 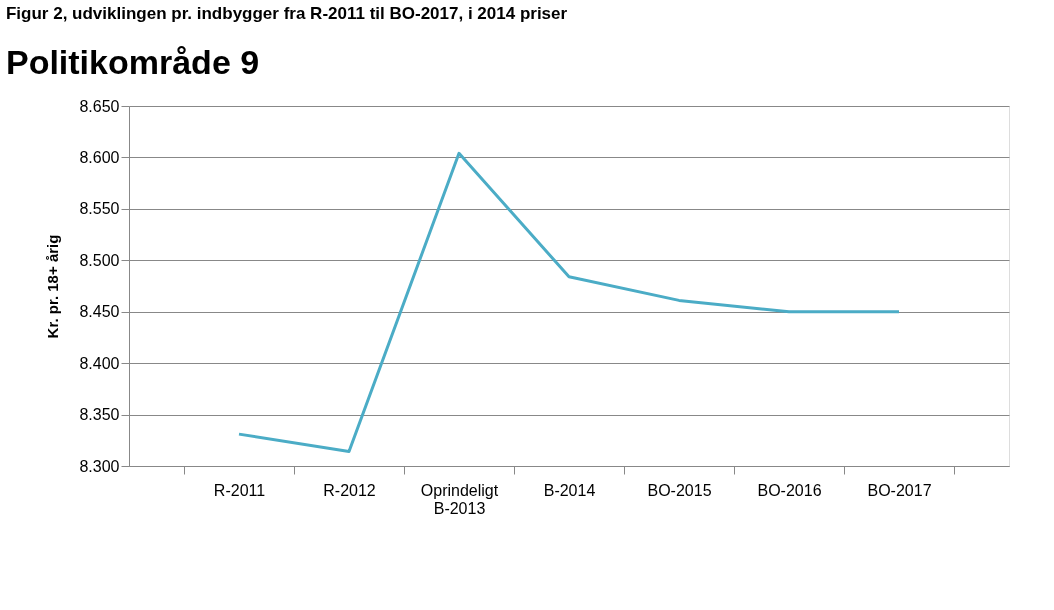 I want to click on x-tick-label: B-2014, so click(x=569, y=490).